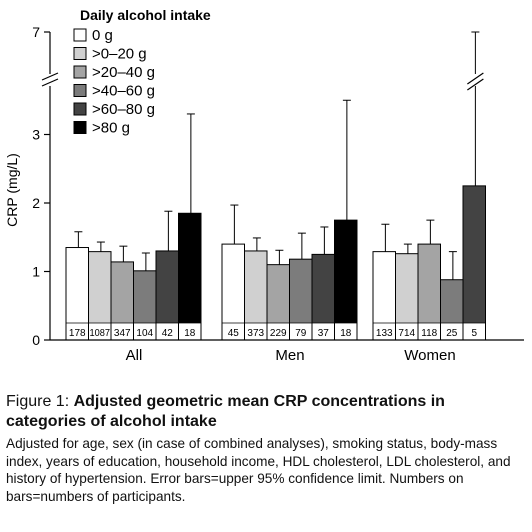 The image size is (532, 532). I want to click on legend-entry: >20–40 g, so click(123, 72).